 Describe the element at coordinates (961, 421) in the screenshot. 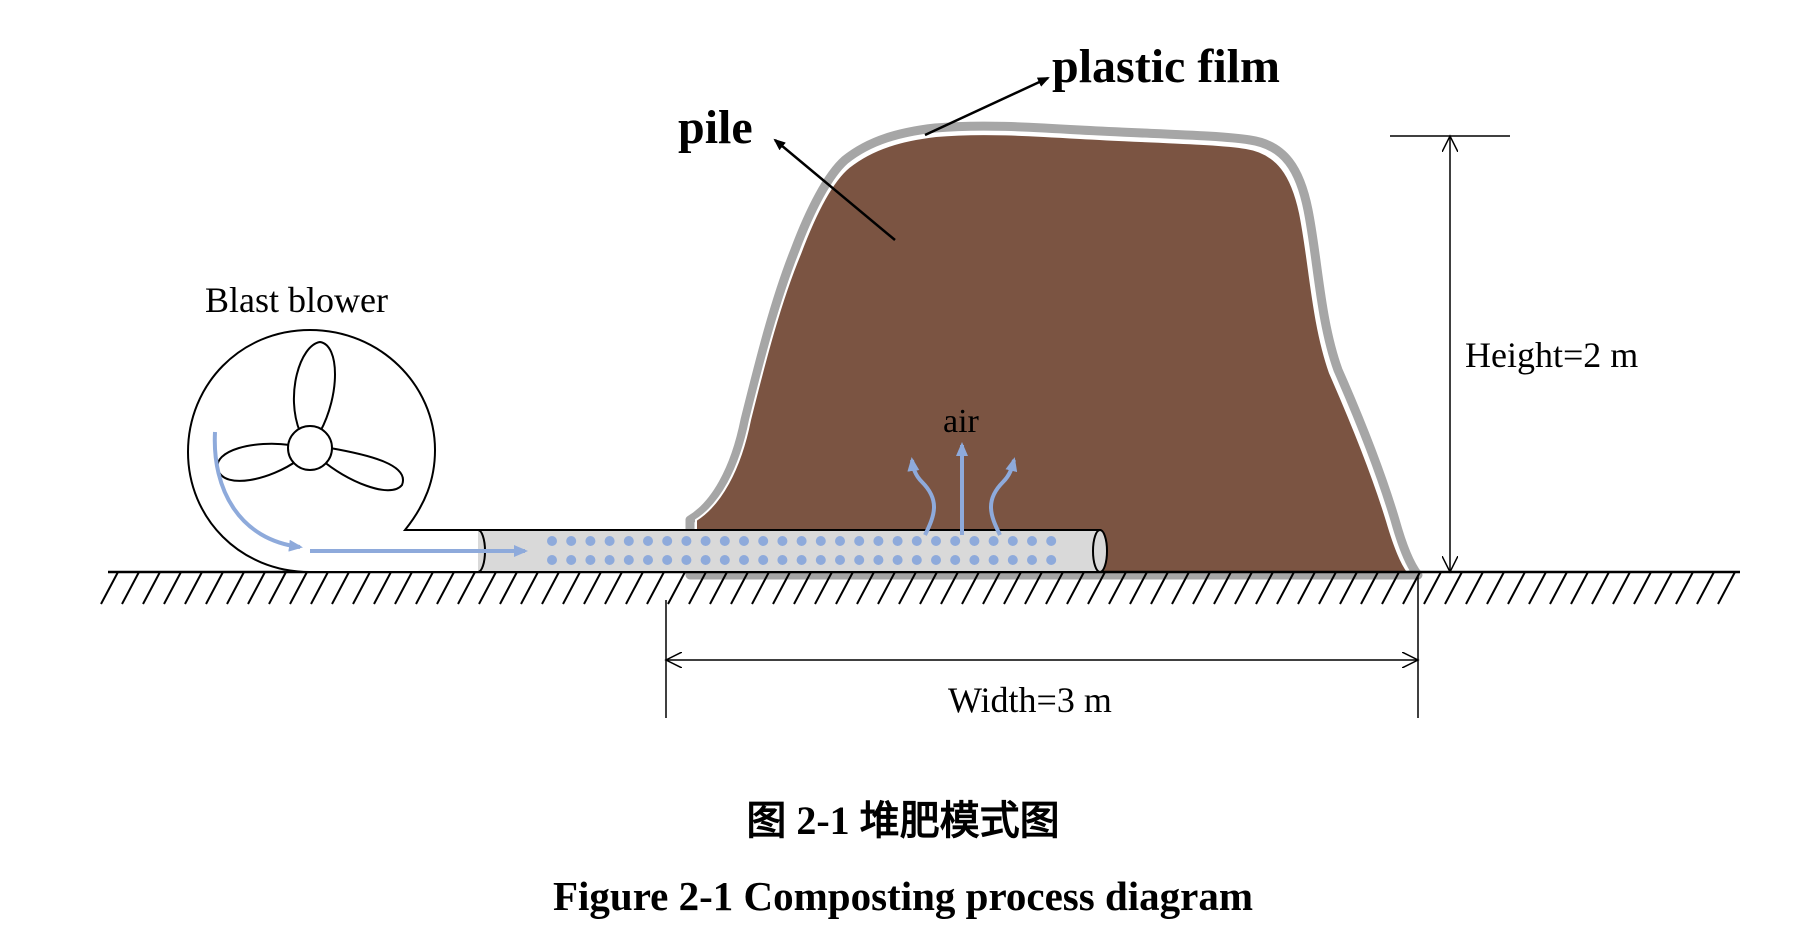

I see `air-label: air` at that location.